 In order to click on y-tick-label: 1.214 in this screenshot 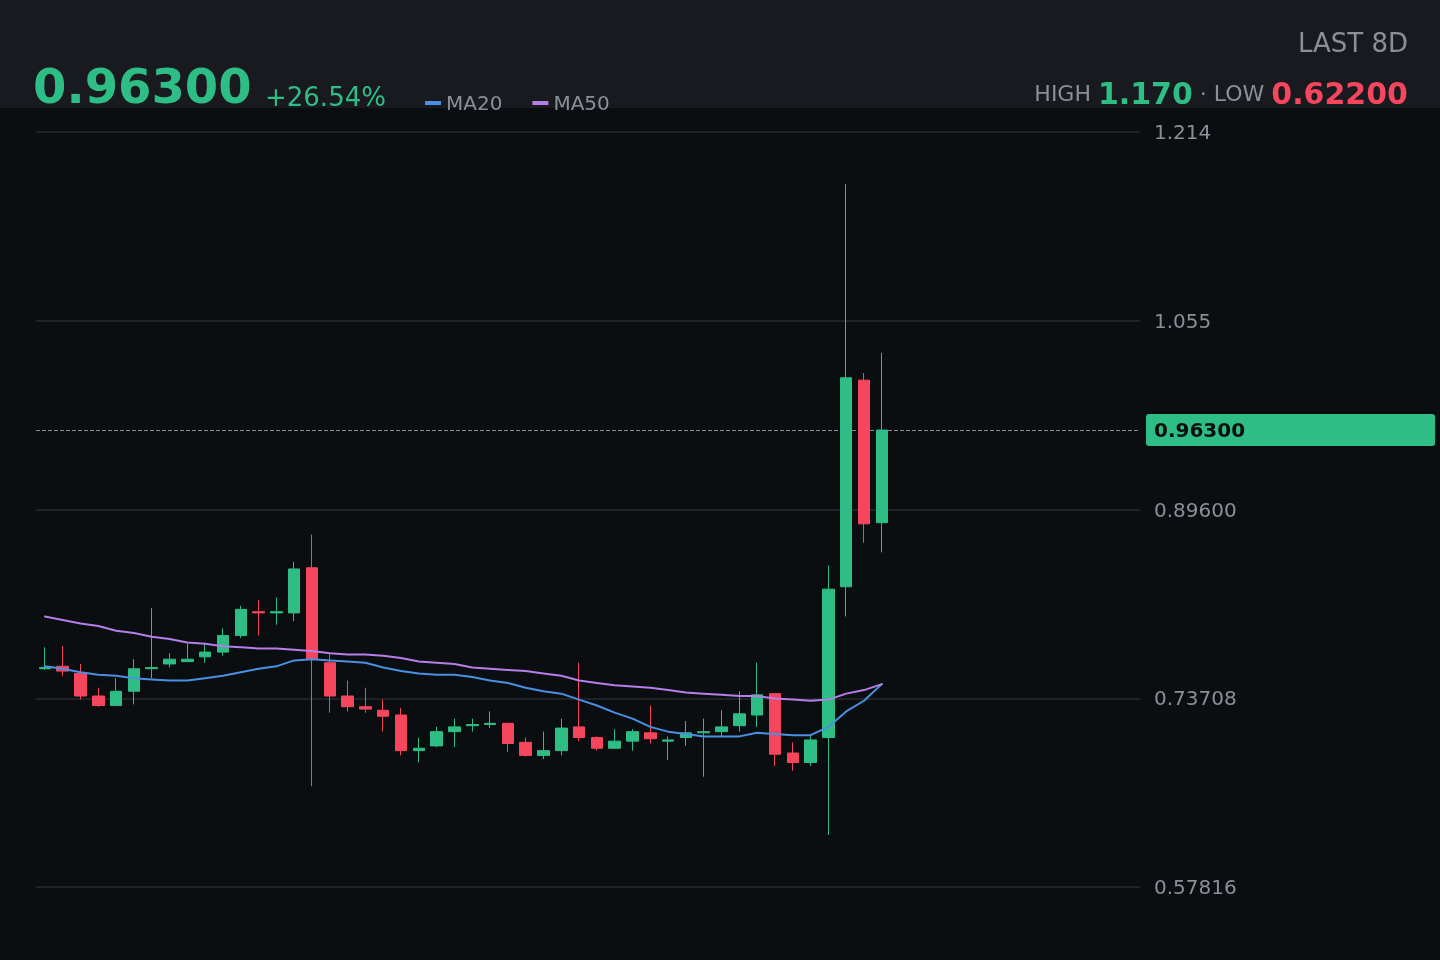, I will do `click(1183, 132)`.